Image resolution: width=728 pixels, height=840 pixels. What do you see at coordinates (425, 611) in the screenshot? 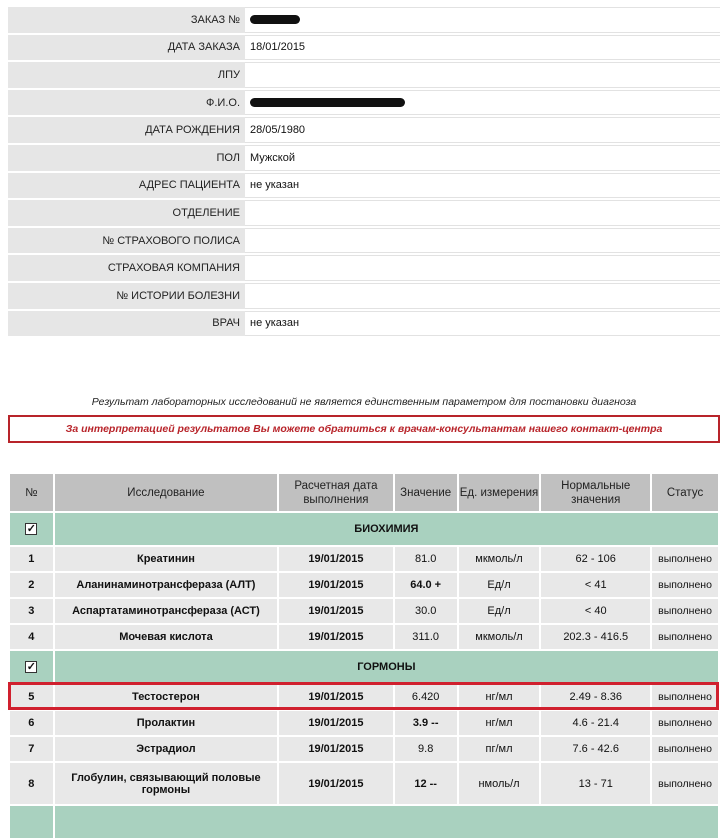
I see `test-value: 30.0` at bounding box center [425, 611].